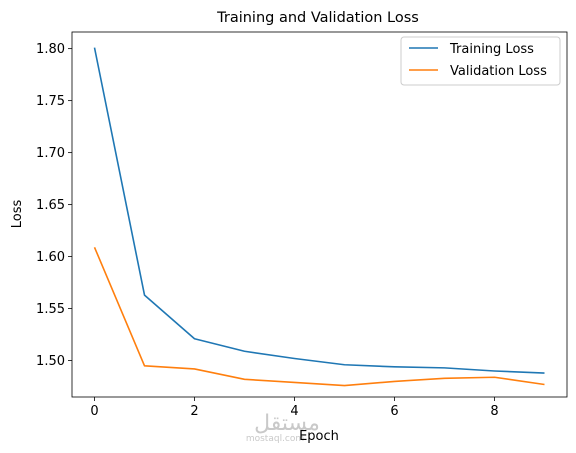 The height and width of the screenshot is (453, 576). I want to click on y-axis-label: Loss, so click(17, 214).